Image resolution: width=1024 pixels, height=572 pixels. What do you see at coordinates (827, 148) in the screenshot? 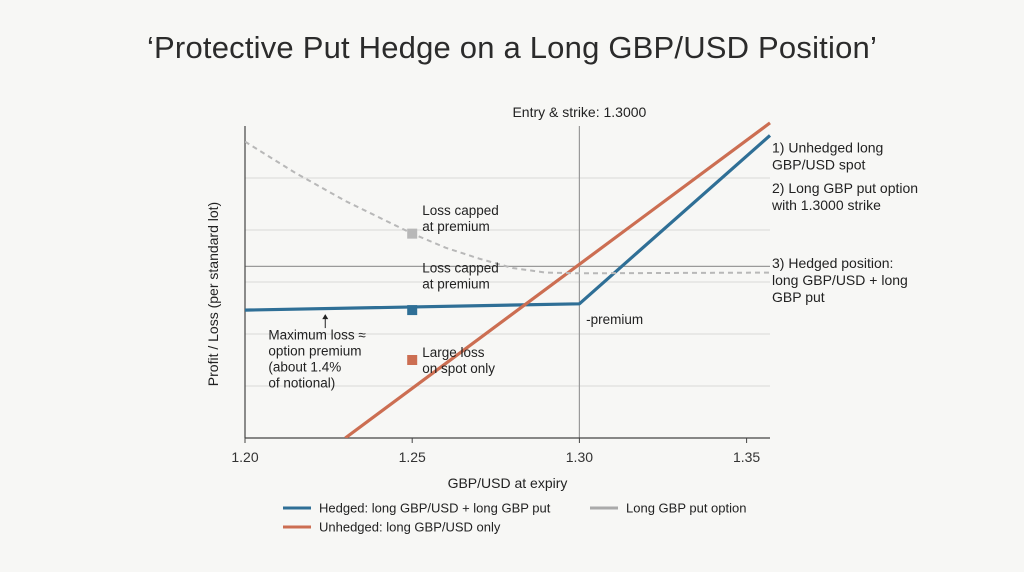
I see `side-label-line: 1) Unhedged long` at bounding box center [827, 148].